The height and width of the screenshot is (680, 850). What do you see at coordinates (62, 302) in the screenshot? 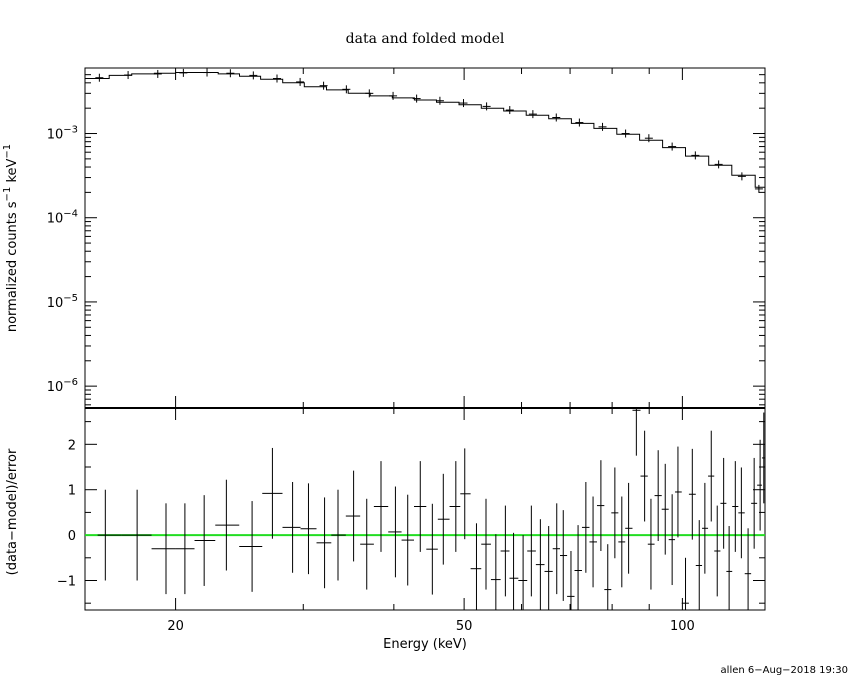
I see `y-tick-label-spectrum: 10⁻⁵` at bounding box center [62, 302].